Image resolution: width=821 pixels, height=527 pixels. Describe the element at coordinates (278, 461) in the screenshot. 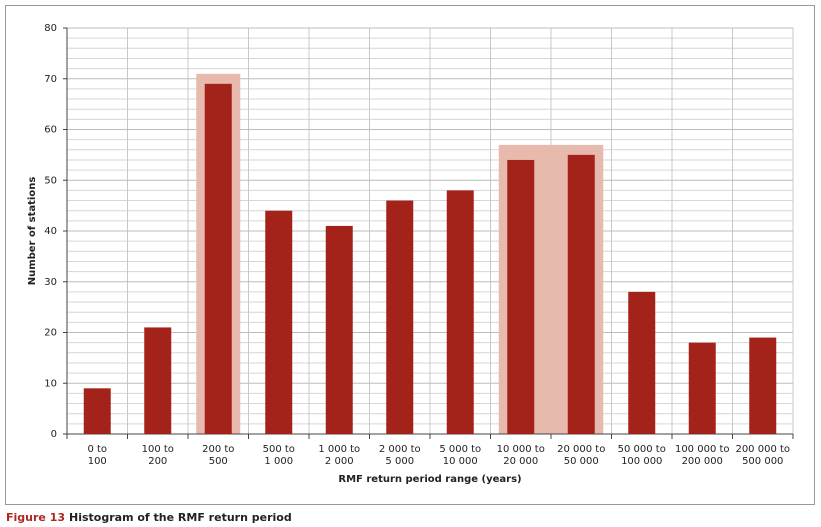

I see `x-tick-label-line: 1 000` at that location.